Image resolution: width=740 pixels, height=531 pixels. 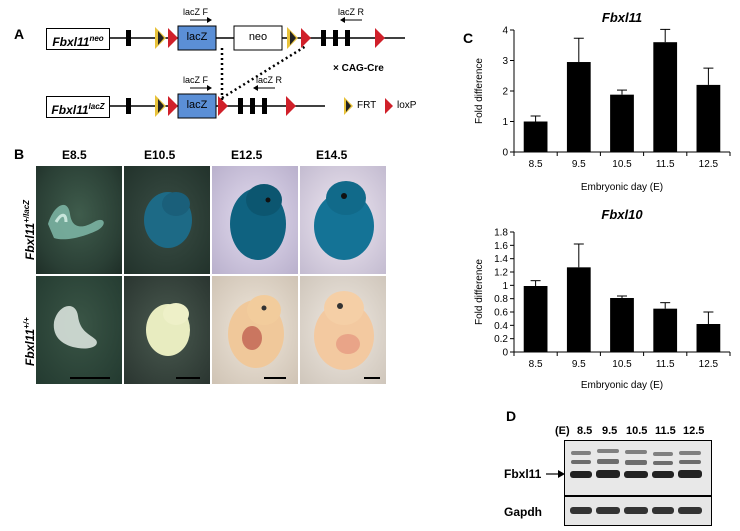 I want to click on photo-e8-5-wt, so click(x=79, y=330).